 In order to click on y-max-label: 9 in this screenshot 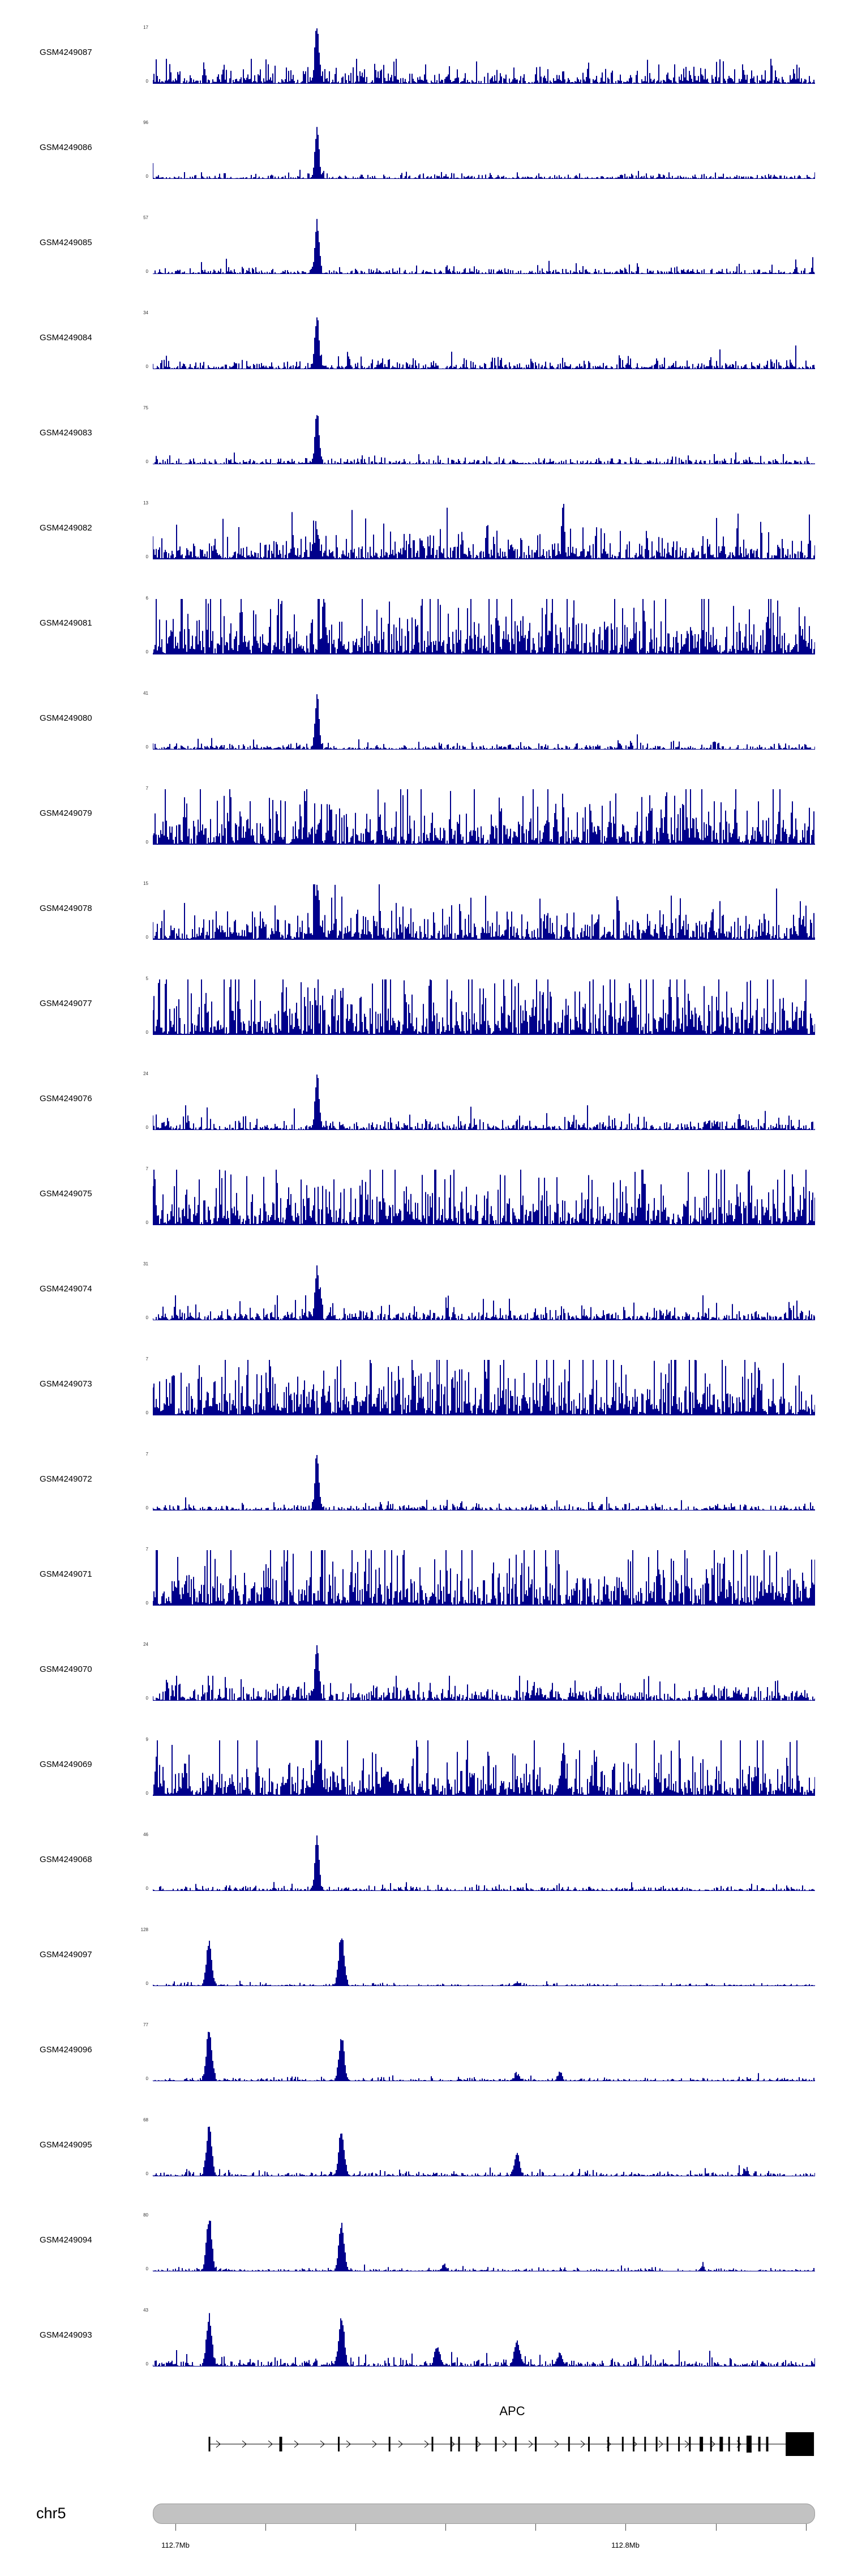, I will do `click(146, 1739)`.